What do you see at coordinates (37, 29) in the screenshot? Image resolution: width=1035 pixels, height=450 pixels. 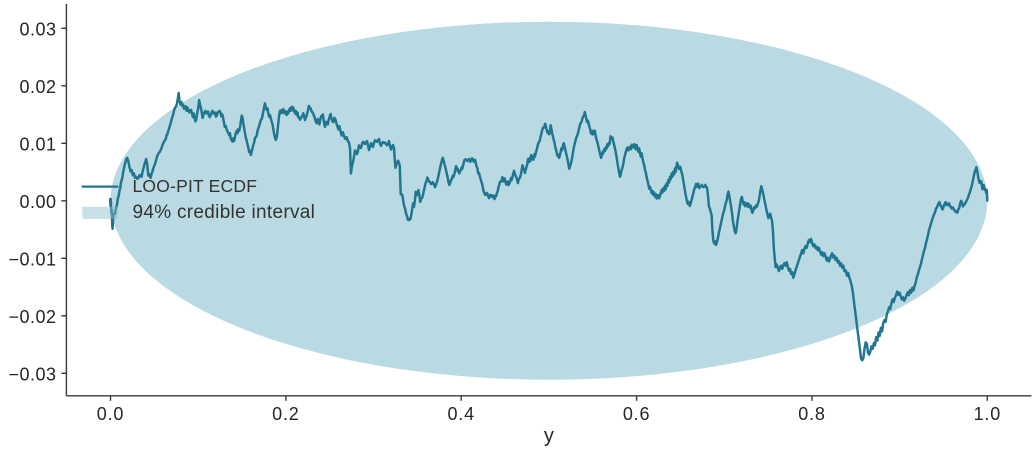 I see `svg-text: 0.03` at bounding box center [37, 29].